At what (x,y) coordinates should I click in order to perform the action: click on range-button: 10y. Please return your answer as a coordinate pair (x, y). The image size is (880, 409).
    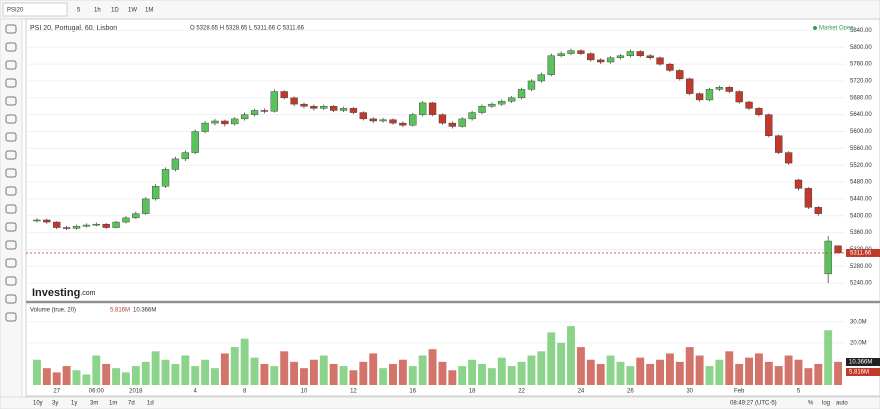
    Looking at the image, I should click on (38, 404).